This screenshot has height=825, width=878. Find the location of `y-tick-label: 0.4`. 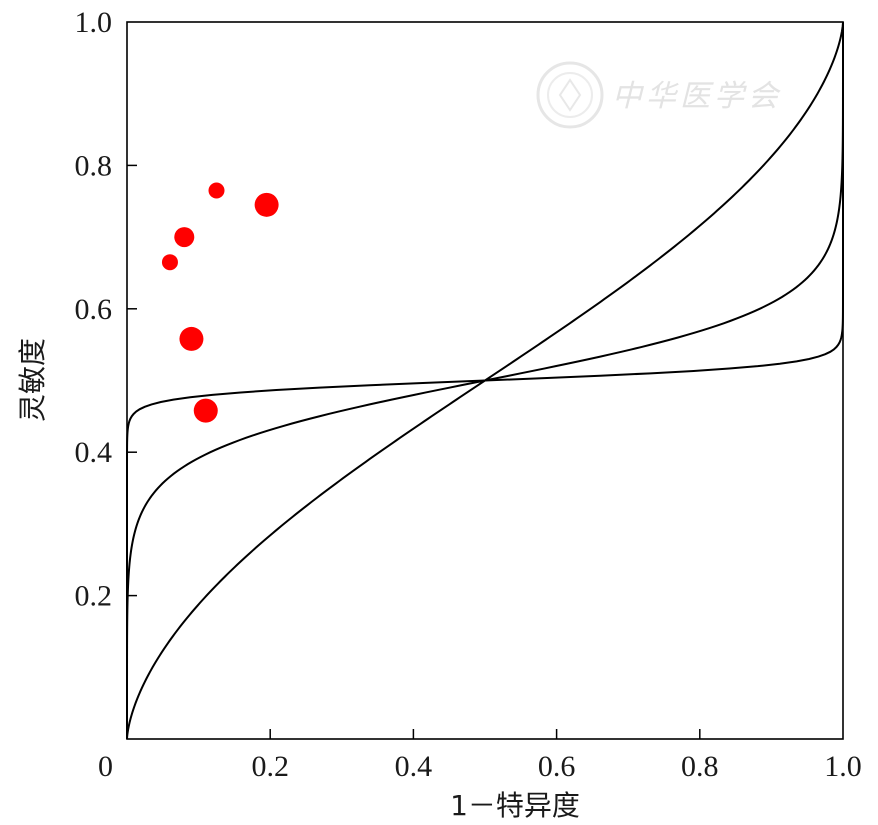

y-tick-label: 0.4 is located at coordinates (94, 452).